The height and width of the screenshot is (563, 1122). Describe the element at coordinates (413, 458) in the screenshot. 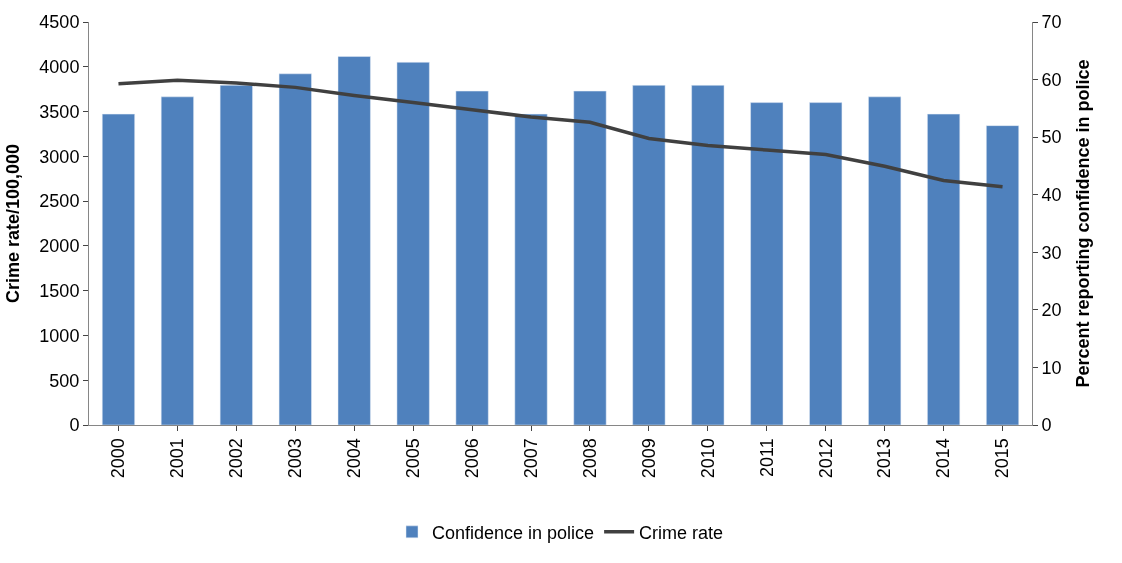

I see `x-tick-label: 2005` at that location.